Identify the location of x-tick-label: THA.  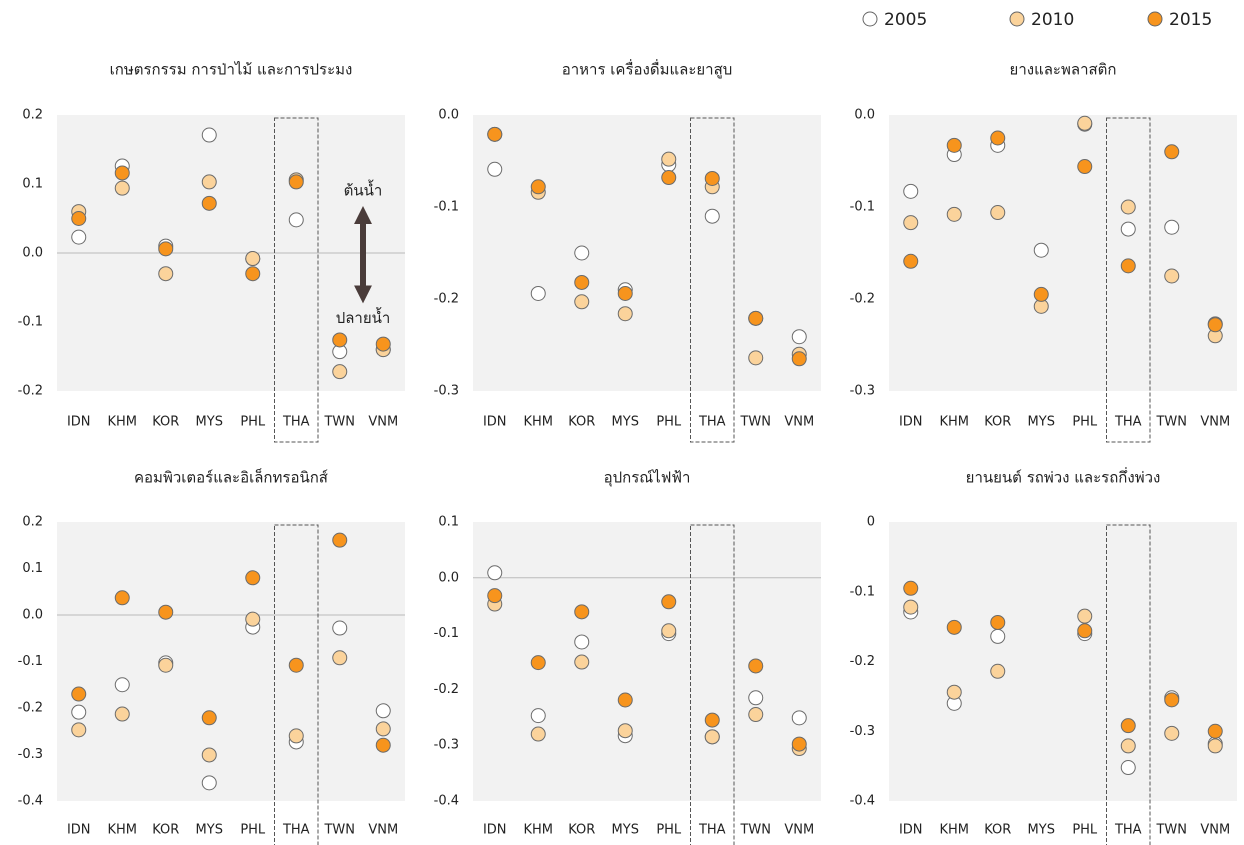
(1128, 830).